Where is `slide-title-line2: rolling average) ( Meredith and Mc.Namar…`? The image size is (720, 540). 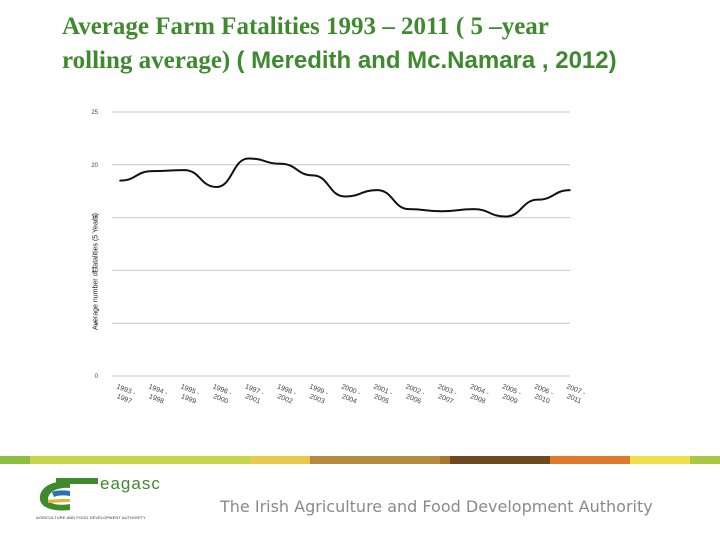
slide-title-line2: rolling average) ( Meredith and Mc.Namar… is located at coordinates (387, 61).